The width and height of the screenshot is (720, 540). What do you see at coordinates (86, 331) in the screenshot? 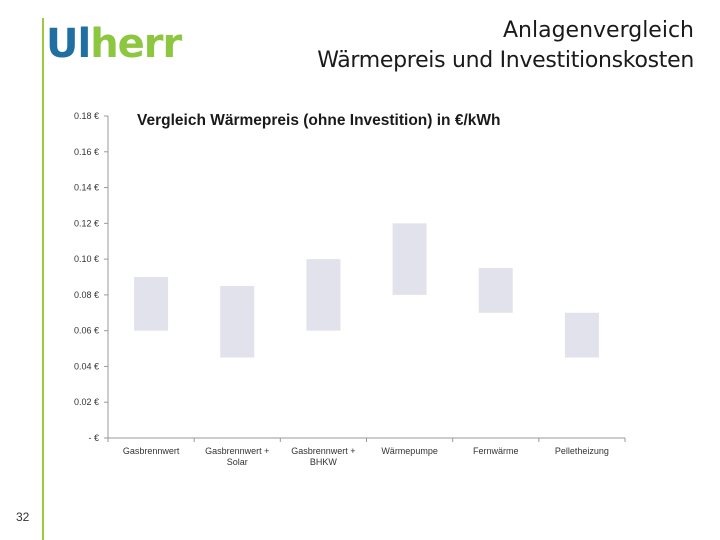
I see `y-tick-label: 0.06 €` at bounding box center [86, 331].